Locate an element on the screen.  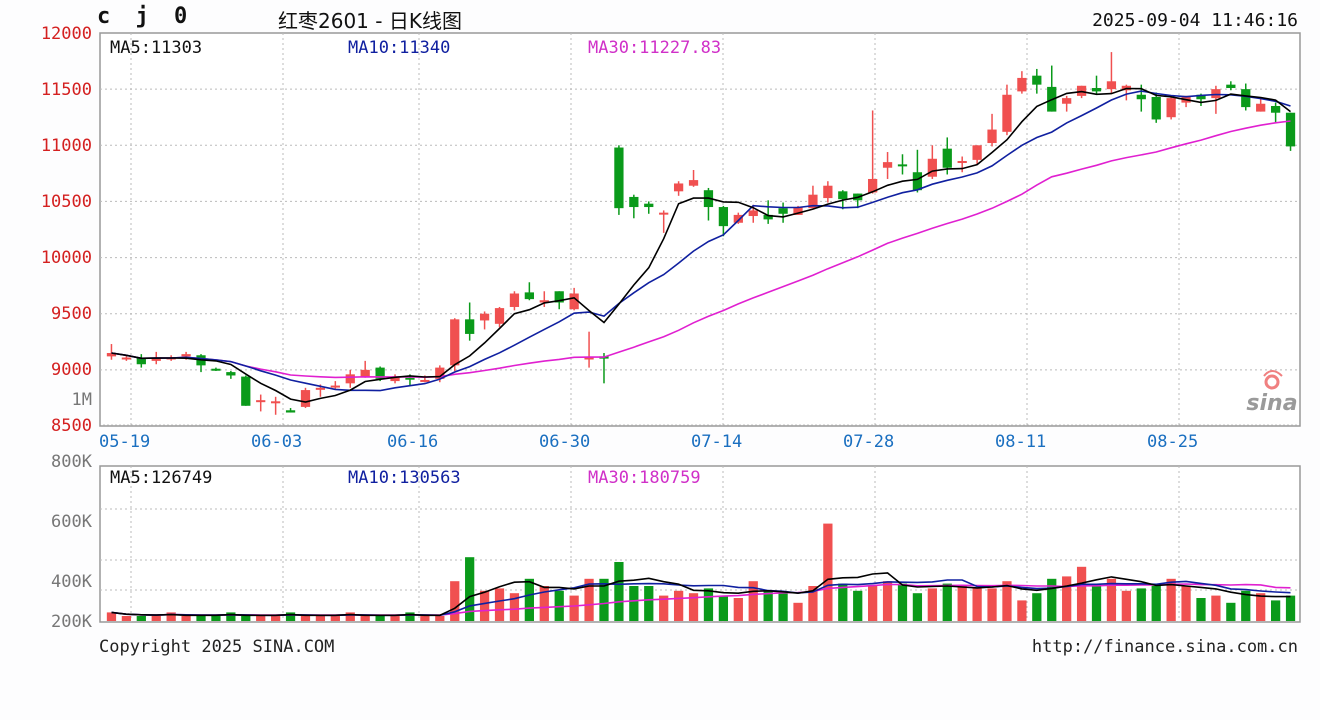
date-tick: 06-16 is located at coordinates (413, 442).